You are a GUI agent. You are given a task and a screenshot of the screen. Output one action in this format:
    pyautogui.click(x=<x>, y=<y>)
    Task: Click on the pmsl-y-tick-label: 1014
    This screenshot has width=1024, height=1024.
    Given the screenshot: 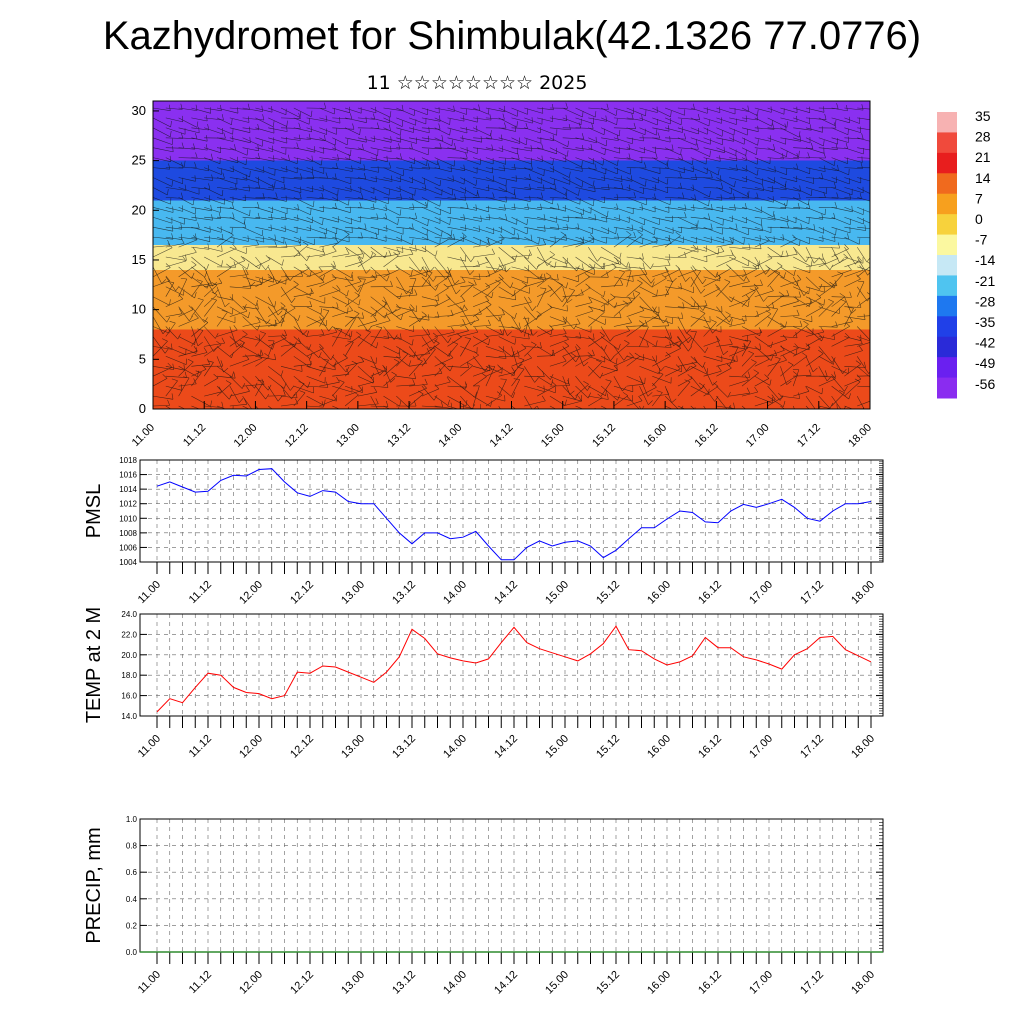 What is the action you would take?
    pyautogui.click(x=128, y=489)
    